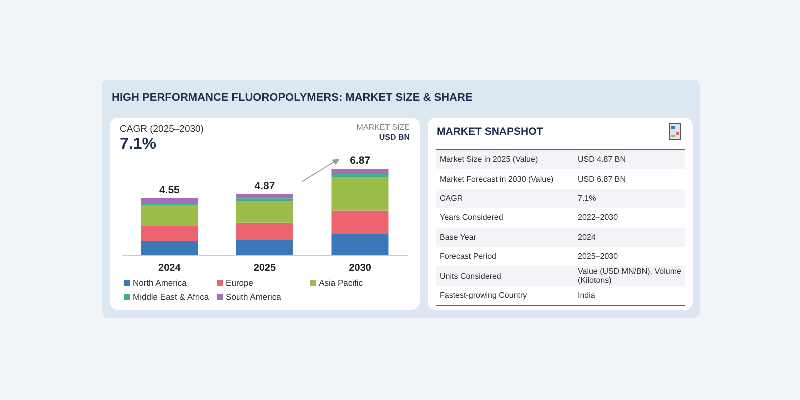  What do you see at coordinates (451, 198) in the screenshot?
I see `text: CAGR` at bounding box center [451, 198].